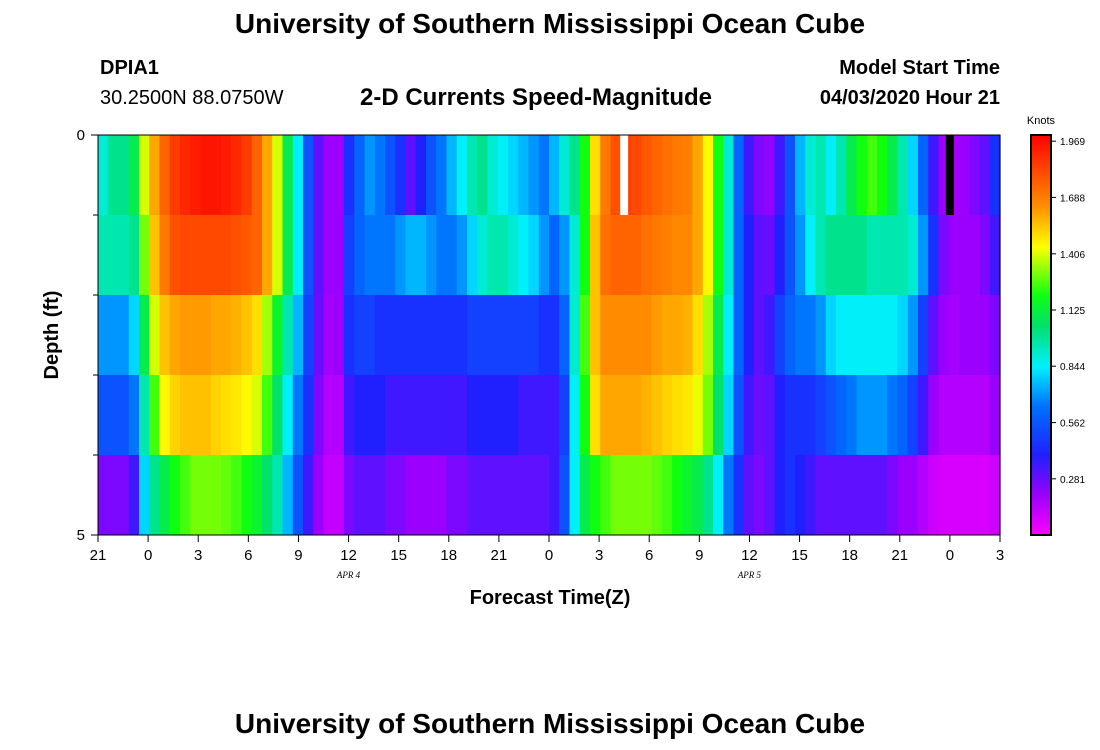 The height and width of the screenshot is (750, 1100). I want to click on colorbar-tick-label: 1.969, so click(1072, 142).